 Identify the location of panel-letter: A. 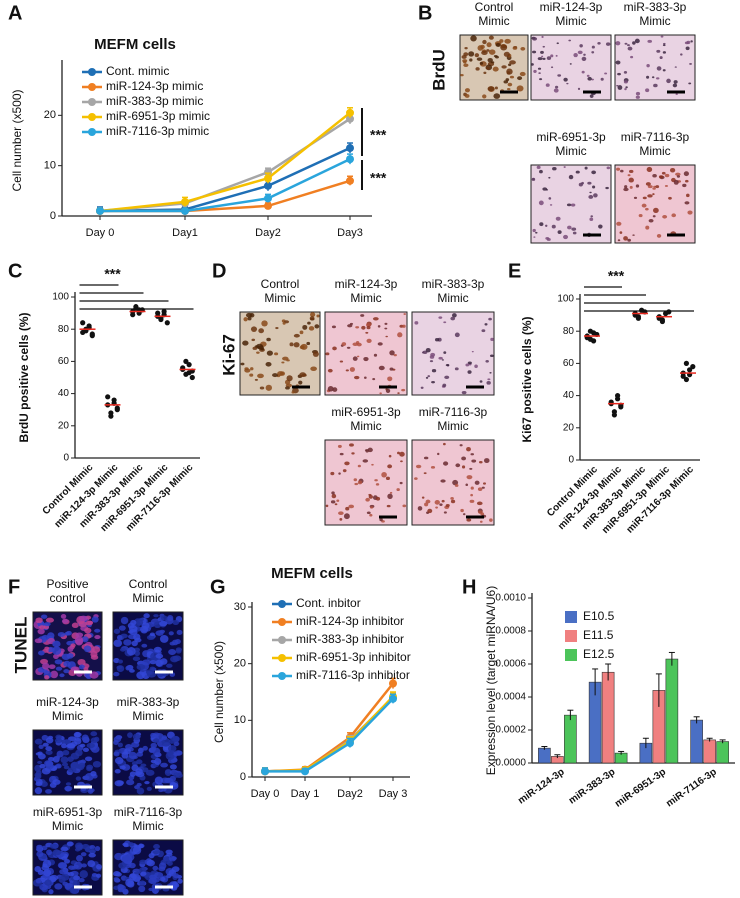
(15, 13).